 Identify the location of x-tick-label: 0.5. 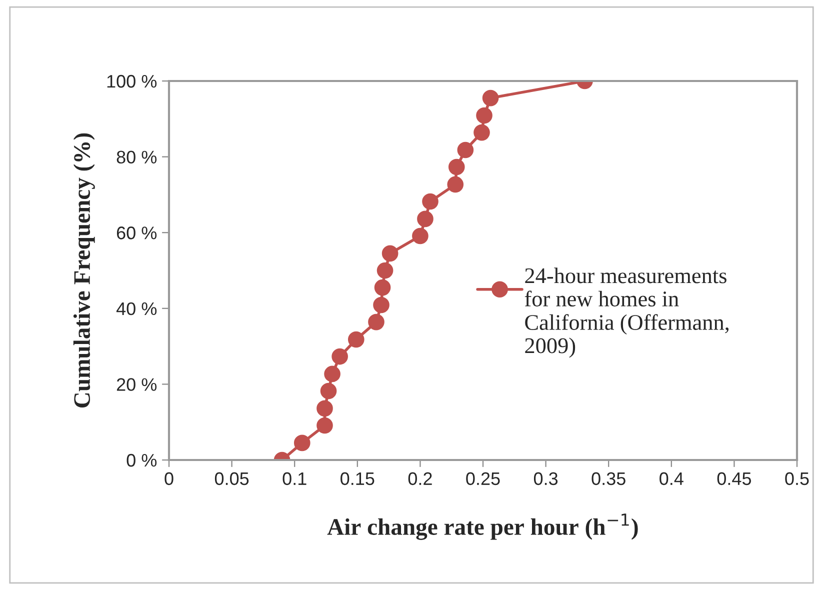
(797, 479).